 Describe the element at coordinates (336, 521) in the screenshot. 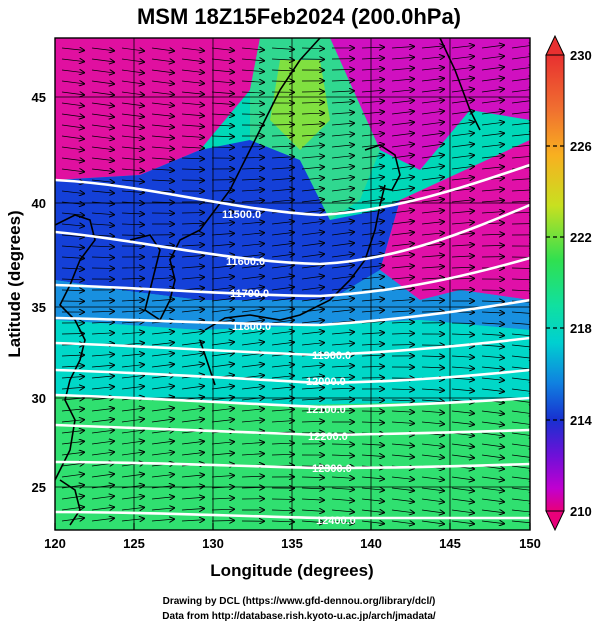

I see `contour-label: 12400.0` at that location.